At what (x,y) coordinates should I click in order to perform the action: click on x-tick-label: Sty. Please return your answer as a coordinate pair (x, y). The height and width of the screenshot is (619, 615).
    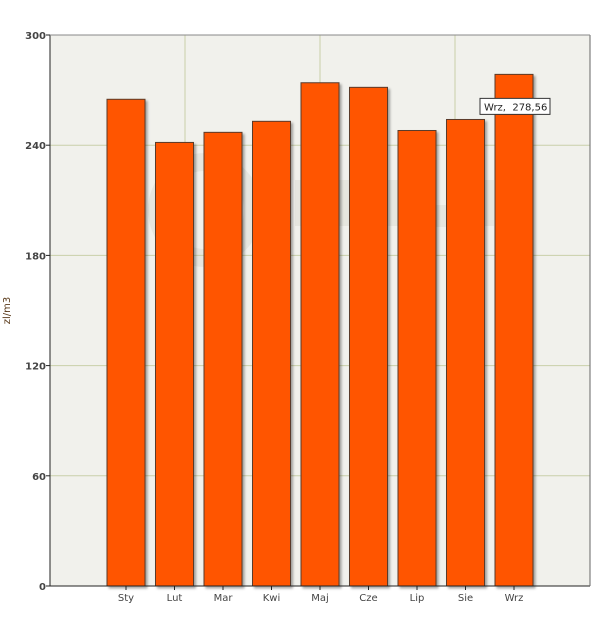
    Looking at the image, I should click on (126, 598).